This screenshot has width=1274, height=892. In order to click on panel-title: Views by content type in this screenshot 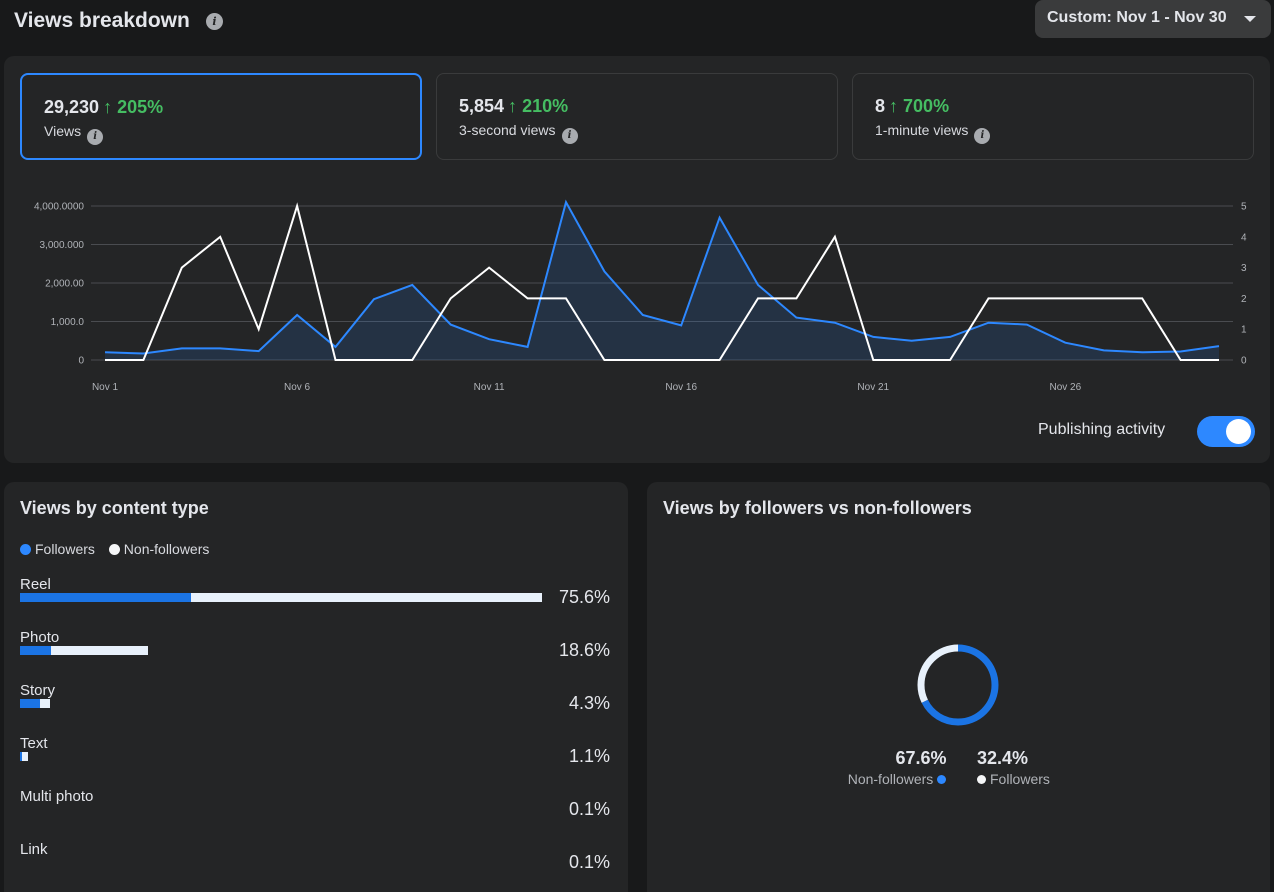, I will do `click(114, 508)`.